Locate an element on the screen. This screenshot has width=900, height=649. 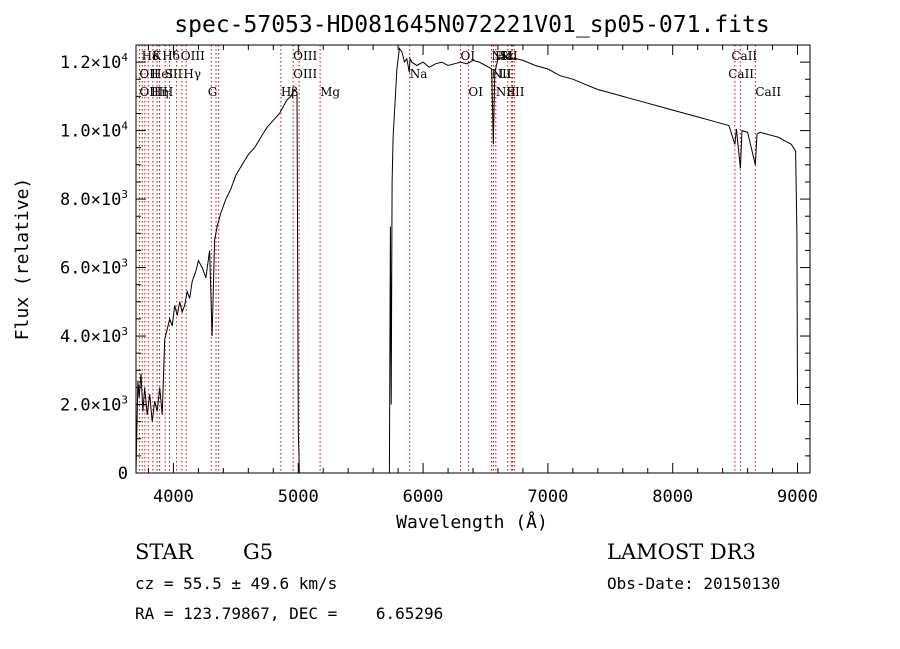
y-tick-mantissa: 4.0×10 is located at coordinates (90, 337).